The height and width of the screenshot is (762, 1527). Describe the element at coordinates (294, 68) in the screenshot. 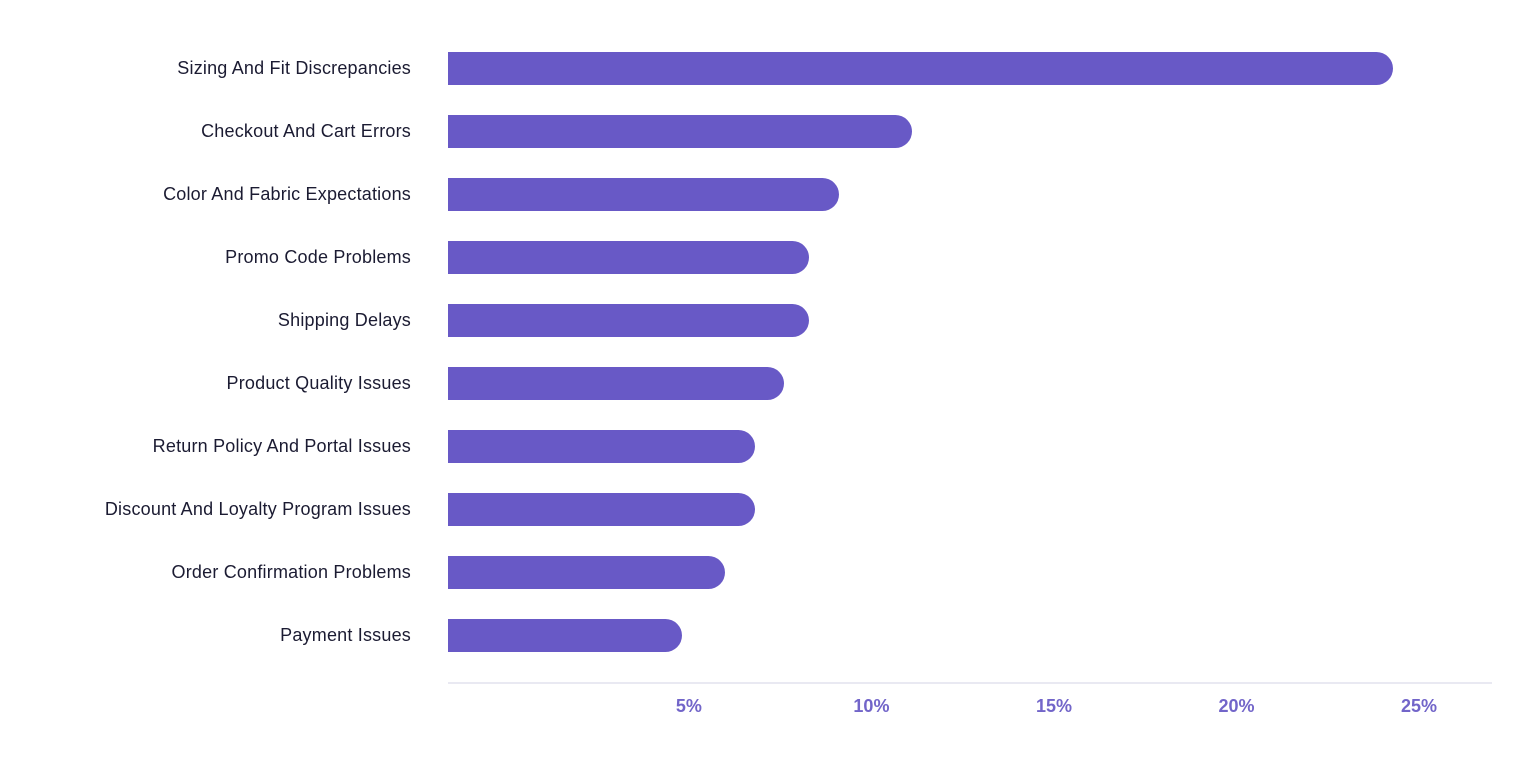

I see `category-label: Sizing And Fit Discrepancies` at that location.